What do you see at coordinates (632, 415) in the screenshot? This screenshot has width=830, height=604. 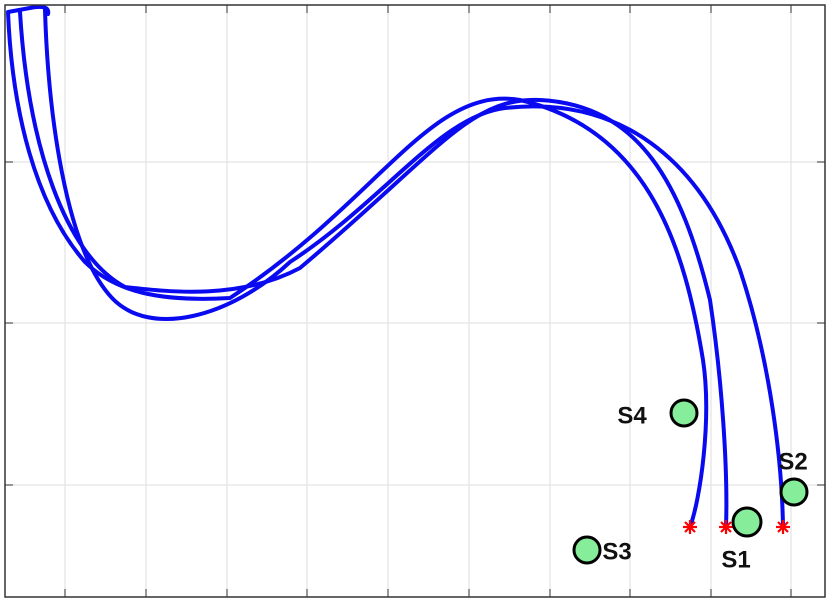 I see `sensor-label: S4` at bounding box center [632, 415].